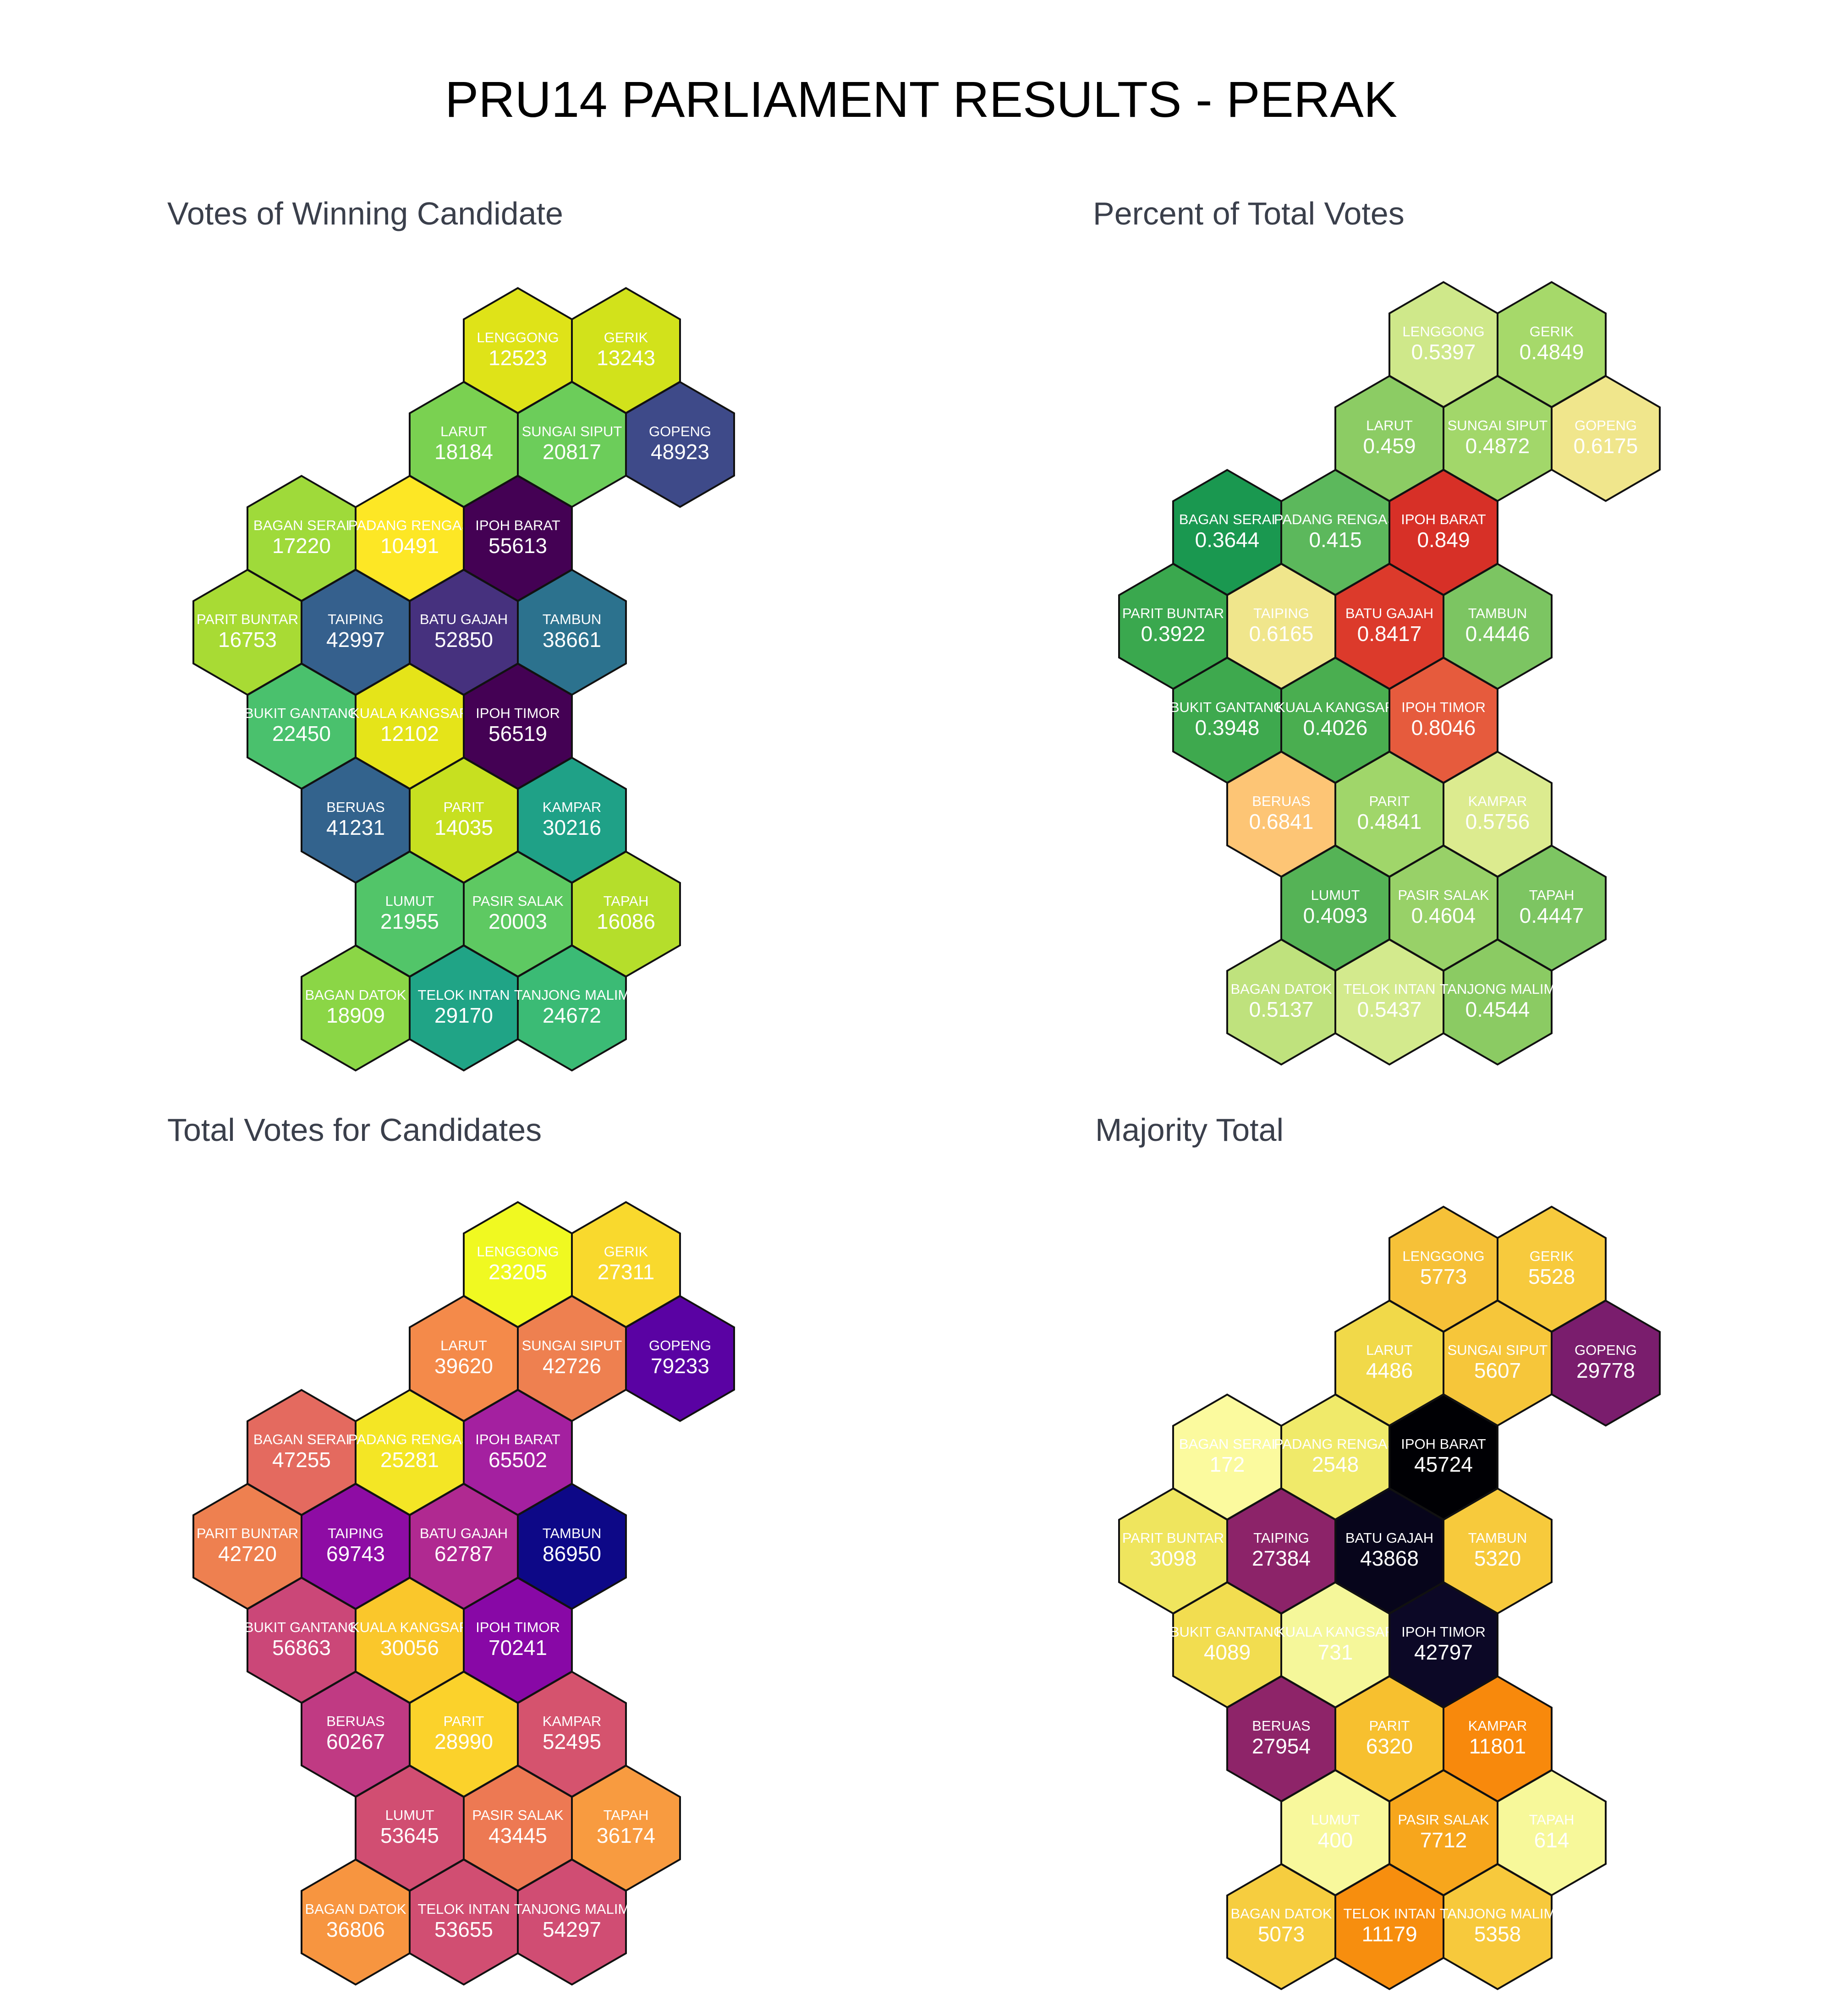  I want to click on hex-value-label: 25281, so click(409, 1460).